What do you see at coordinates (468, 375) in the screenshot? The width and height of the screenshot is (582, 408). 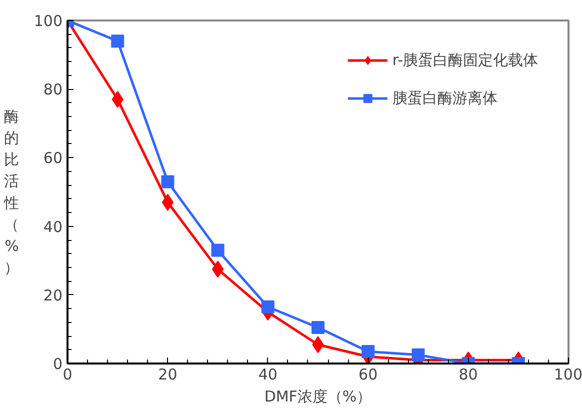 I see `x-tick-label: 80` at bounding box center [468, 375].